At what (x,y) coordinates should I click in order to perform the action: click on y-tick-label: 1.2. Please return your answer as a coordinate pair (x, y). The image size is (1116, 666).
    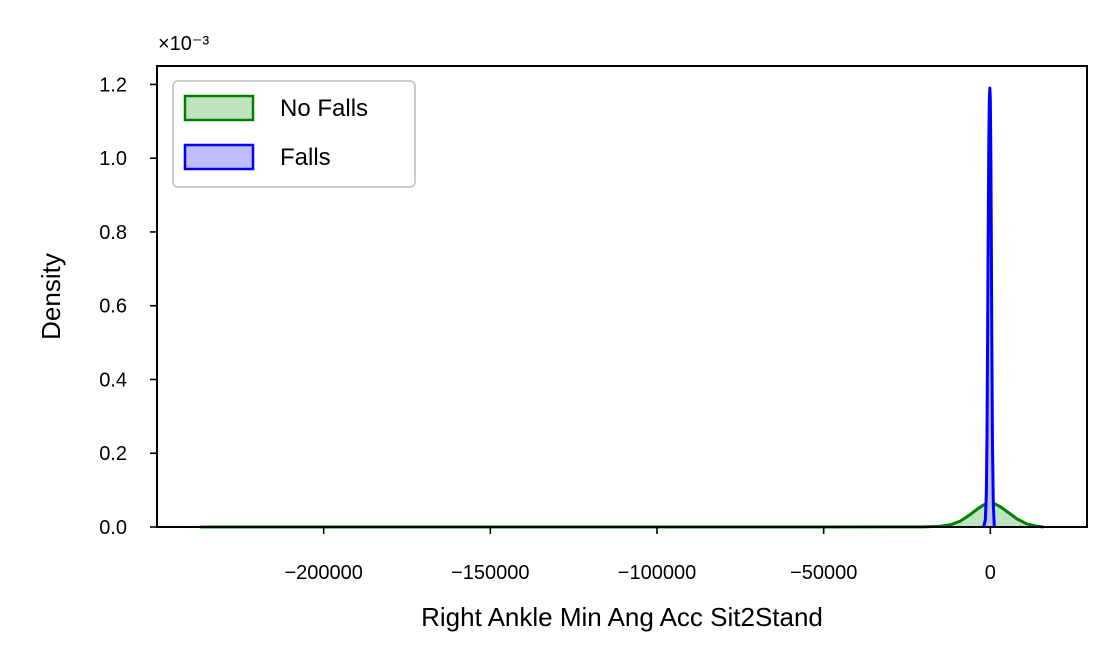
    Looking at the image, I should click on (113, 85).